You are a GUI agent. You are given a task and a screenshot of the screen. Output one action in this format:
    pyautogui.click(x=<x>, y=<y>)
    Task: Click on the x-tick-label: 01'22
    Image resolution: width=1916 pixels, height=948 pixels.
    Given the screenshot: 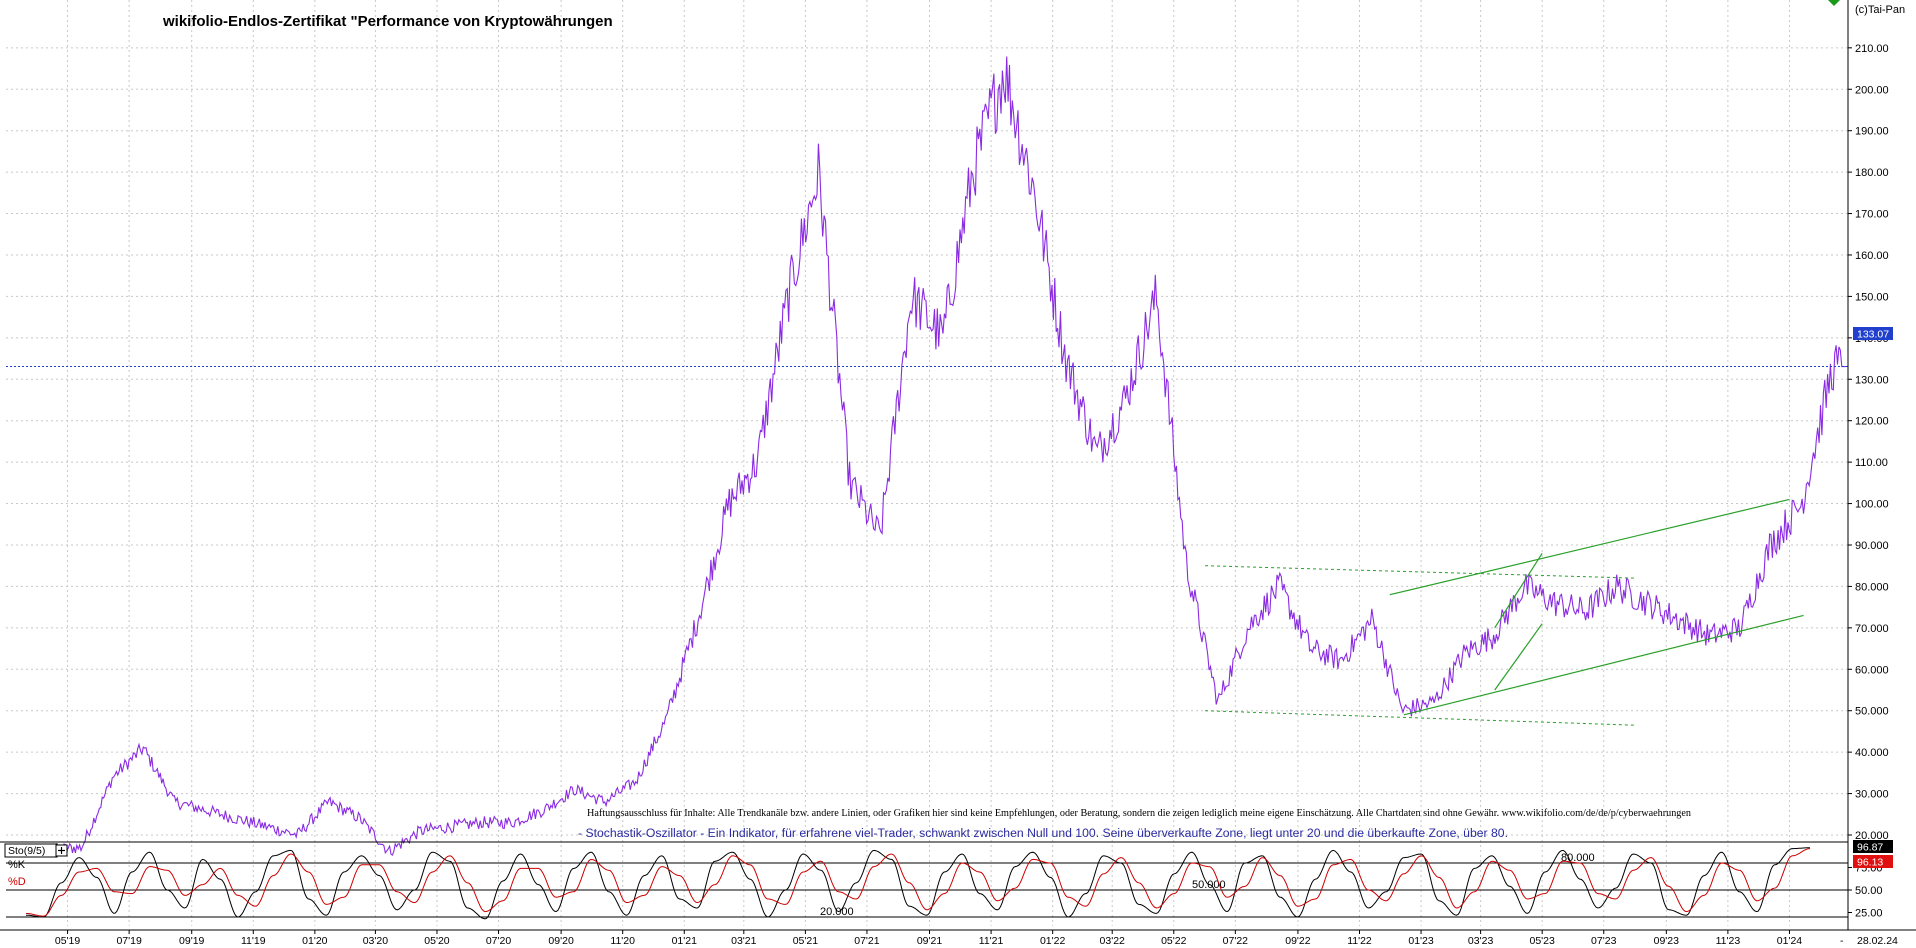 What is the action you would take?
    pyautogui.click(x=1053, y=941)
    